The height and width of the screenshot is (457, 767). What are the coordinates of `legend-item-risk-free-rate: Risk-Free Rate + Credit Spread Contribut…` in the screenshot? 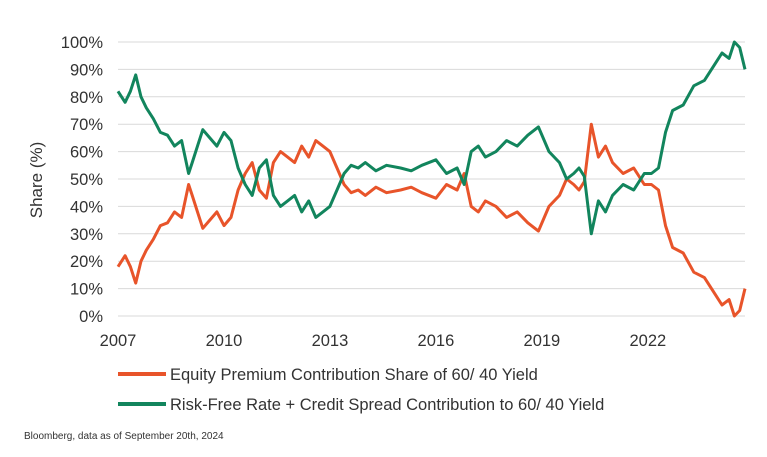 It's located at (361, 405).